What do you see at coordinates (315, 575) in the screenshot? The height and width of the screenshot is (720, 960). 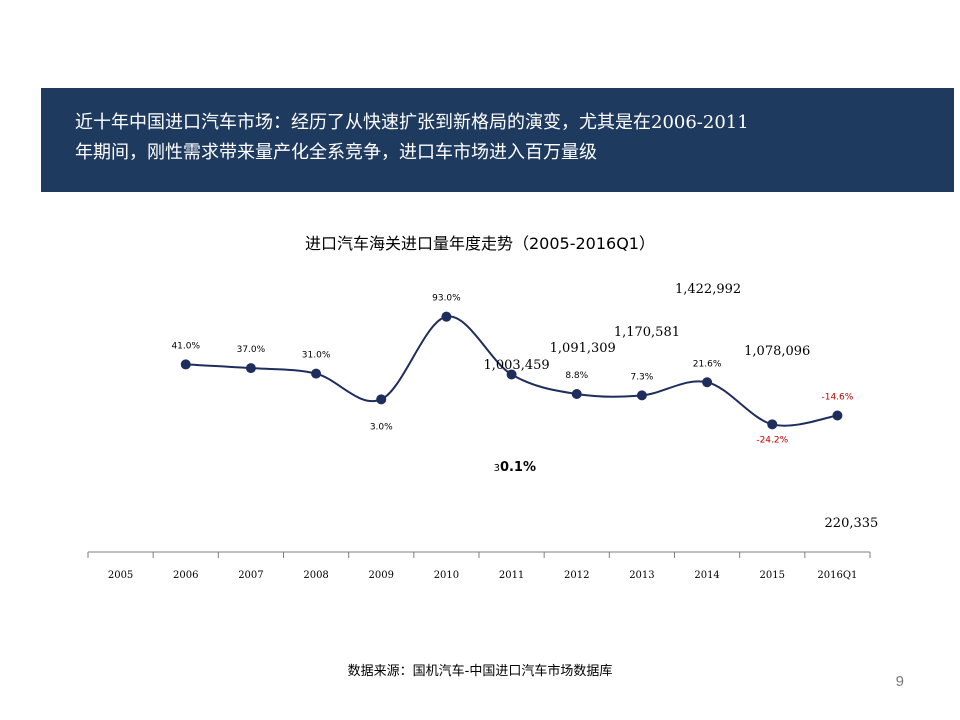 I see `x-tick-label: 2008` at bounding box center [315, 575].